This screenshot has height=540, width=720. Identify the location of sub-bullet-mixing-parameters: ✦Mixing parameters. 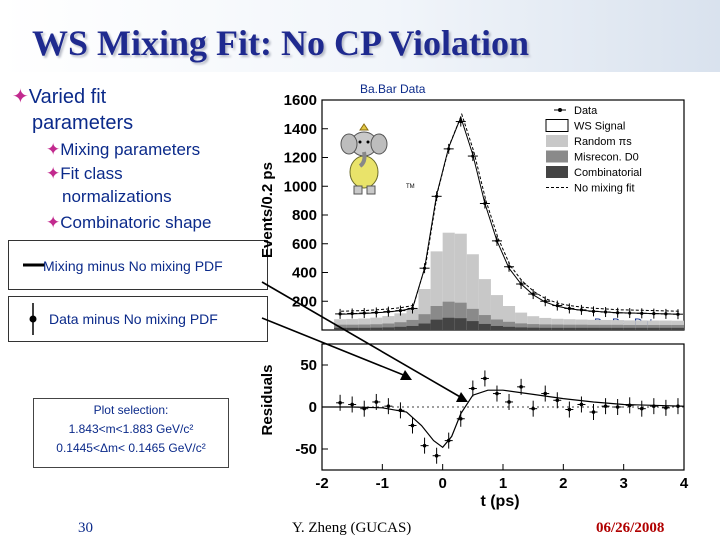
(123, 150).